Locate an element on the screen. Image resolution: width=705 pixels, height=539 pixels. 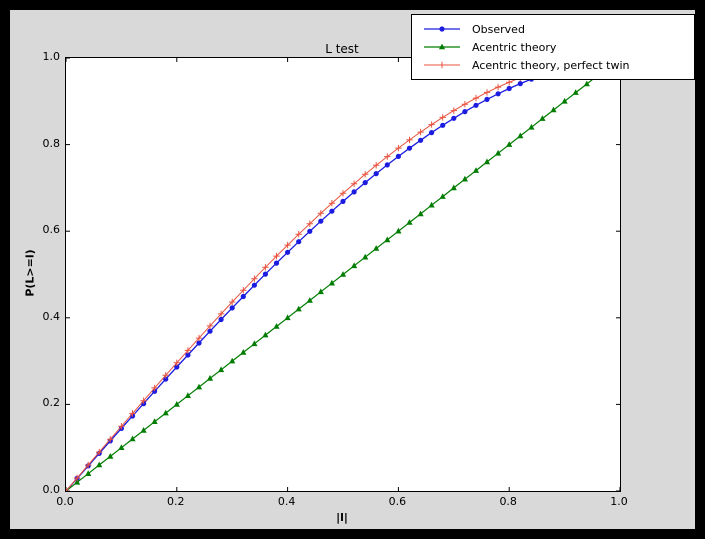
plot-title: L test is located at coordinates (342, 49).